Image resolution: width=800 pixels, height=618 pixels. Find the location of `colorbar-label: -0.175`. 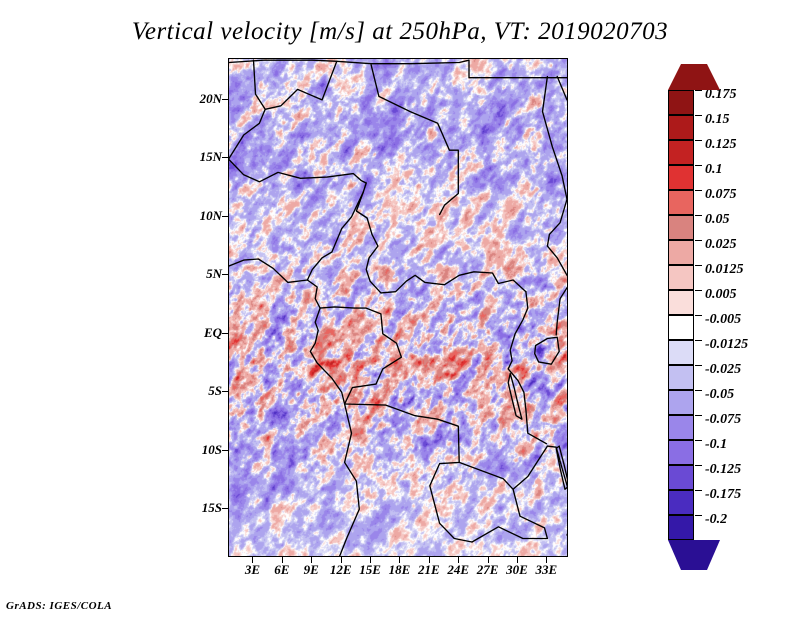

colorbar-label: -0.175 is located at coordinates (723, 494).